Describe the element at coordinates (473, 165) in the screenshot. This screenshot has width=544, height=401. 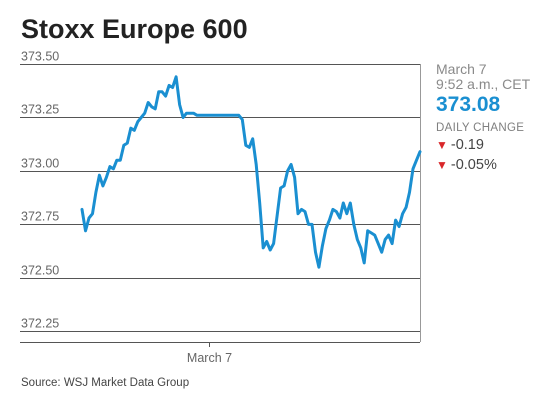
I see `change-percent: -0.05%` at that location.